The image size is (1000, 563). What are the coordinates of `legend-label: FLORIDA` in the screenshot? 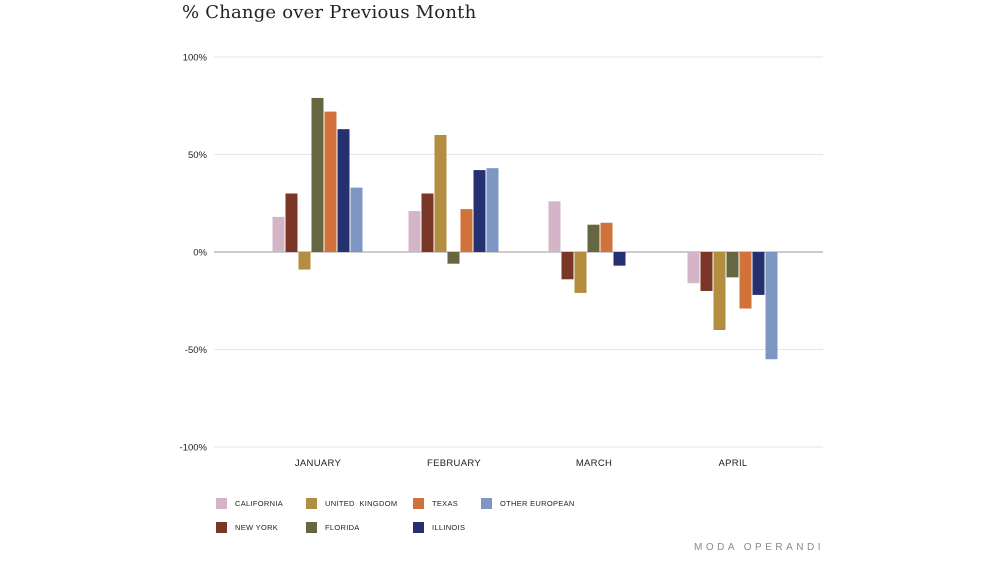 It's located at (342, 527).